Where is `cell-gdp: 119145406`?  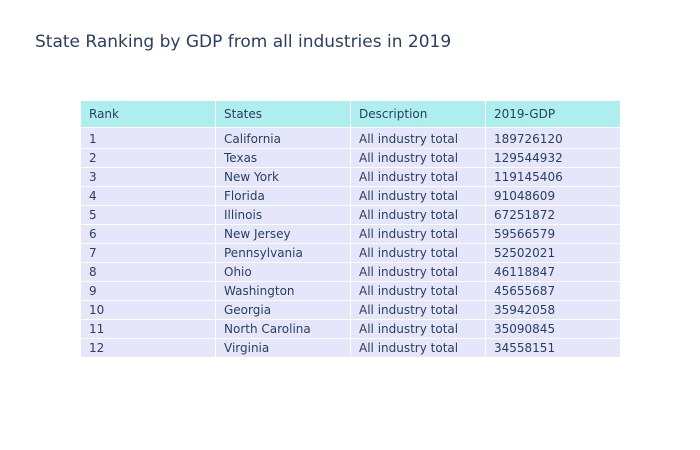 cell-gdp: 119145406 is located at coordinates (553, 177).